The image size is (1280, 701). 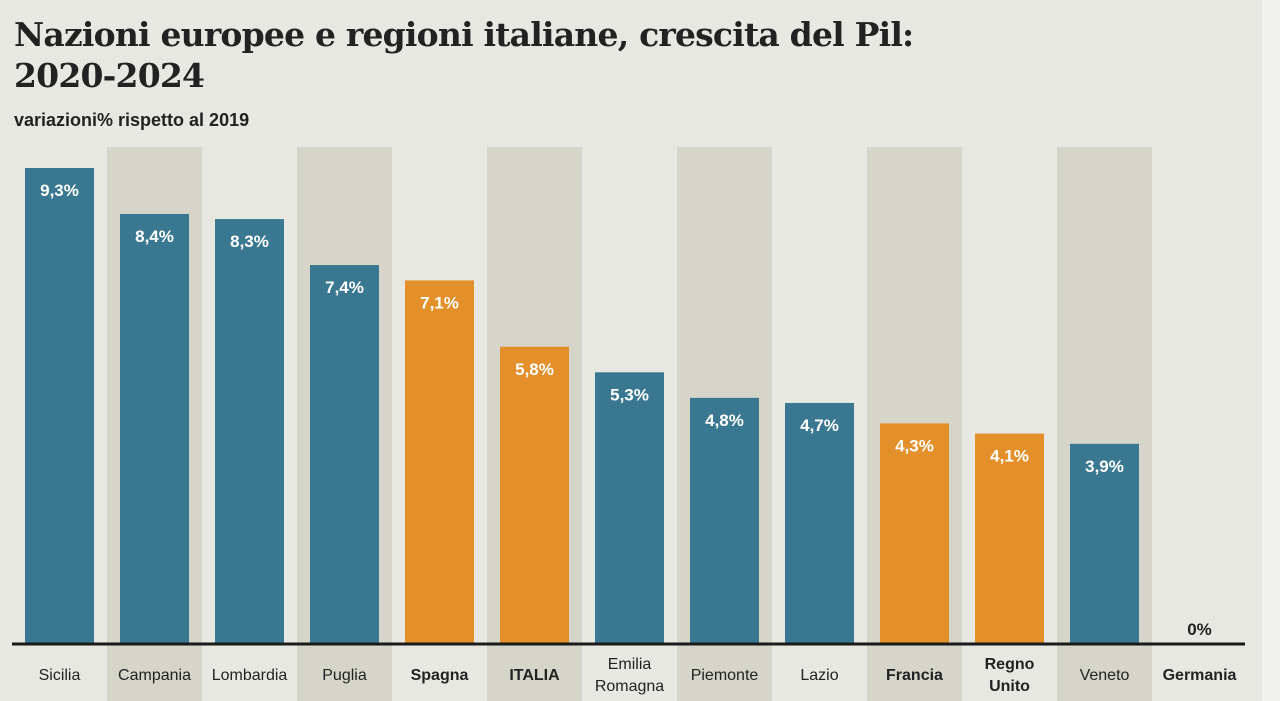 What do you see at coordinates (59, 190) in the screenshot?
I see `data-label: 9,3%` at bounding box center [59, 190].